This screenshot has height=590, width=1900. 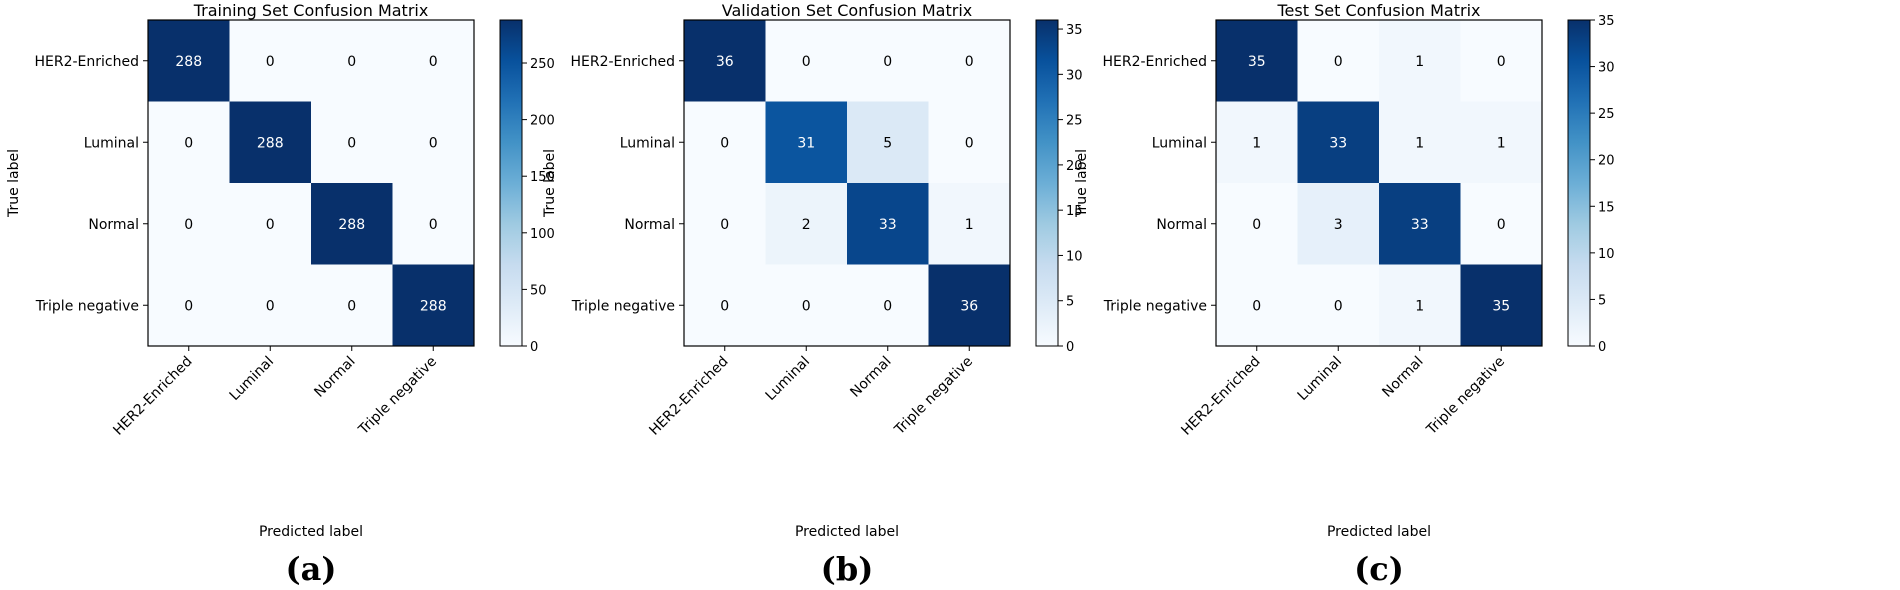 I want to click on x-tick-label: Triple negative, so click(x=1465, y=396).